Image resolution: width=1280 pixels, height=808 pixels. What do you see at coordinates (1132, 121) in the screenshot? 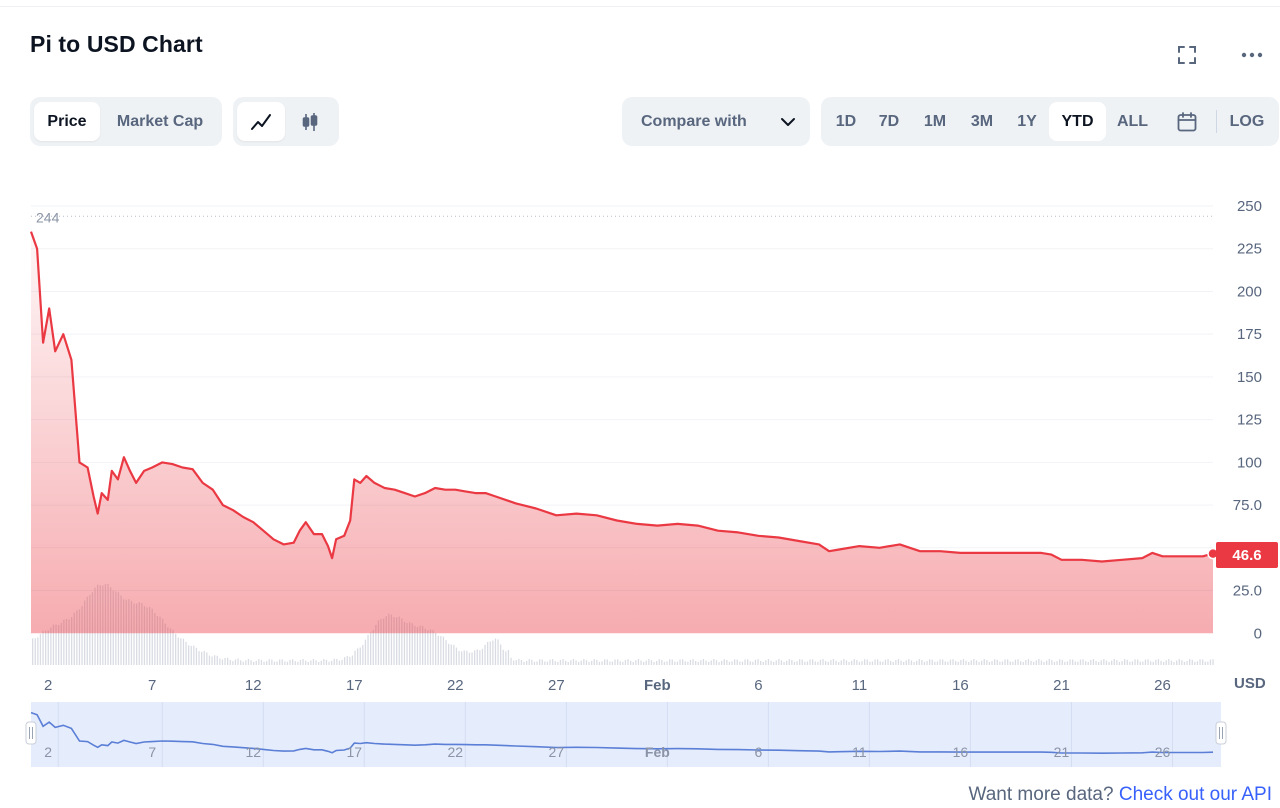
I see `range-all: ALL` at bounding box center [1132, 121].